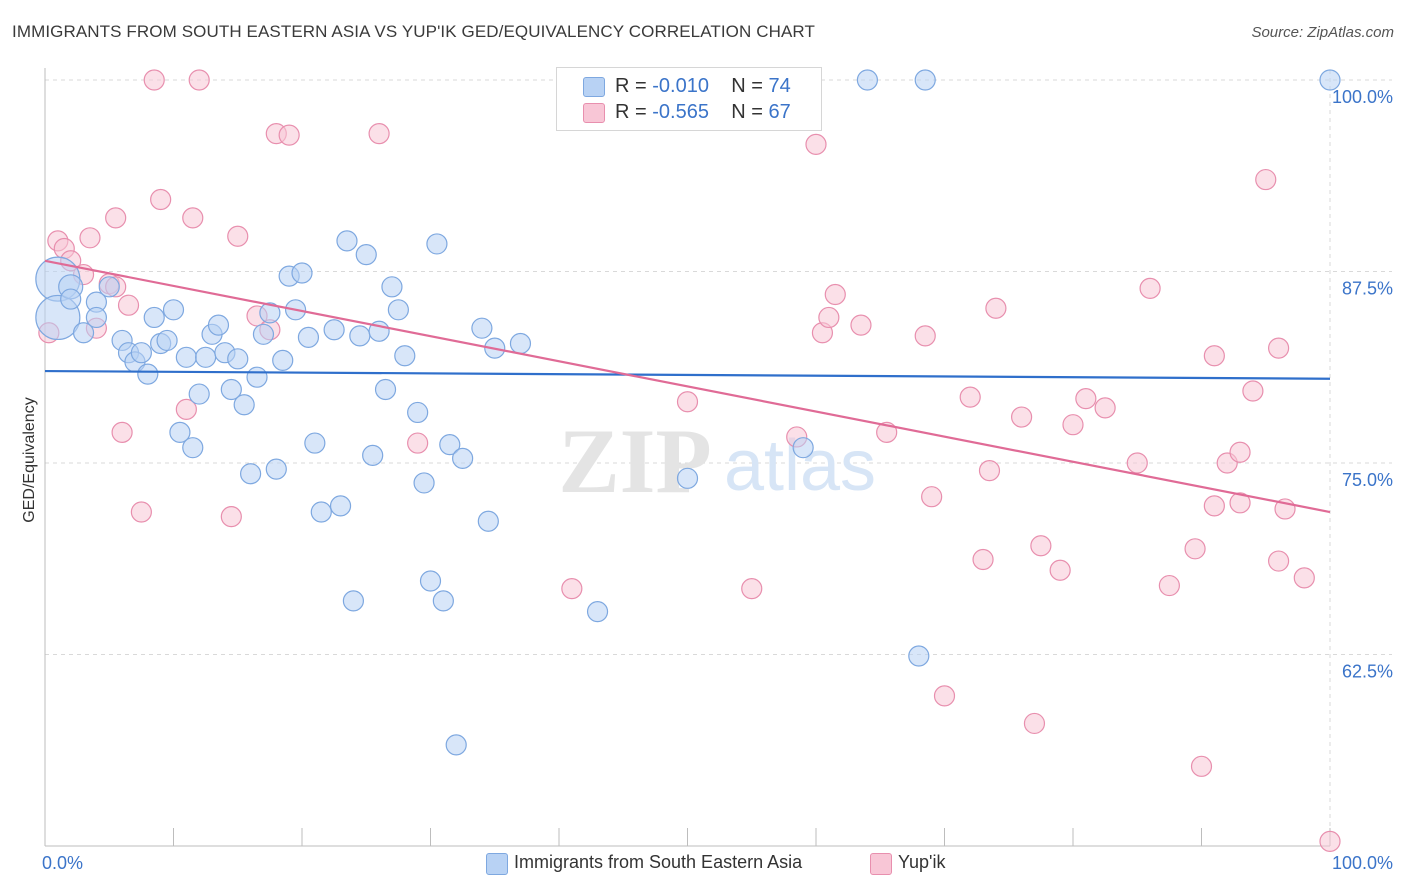 The height and width of the screenshot is (892, 1406). Describe the element at coordinates (594, 113) in the screenshot. I see `legend-swatch-pink` at that location.